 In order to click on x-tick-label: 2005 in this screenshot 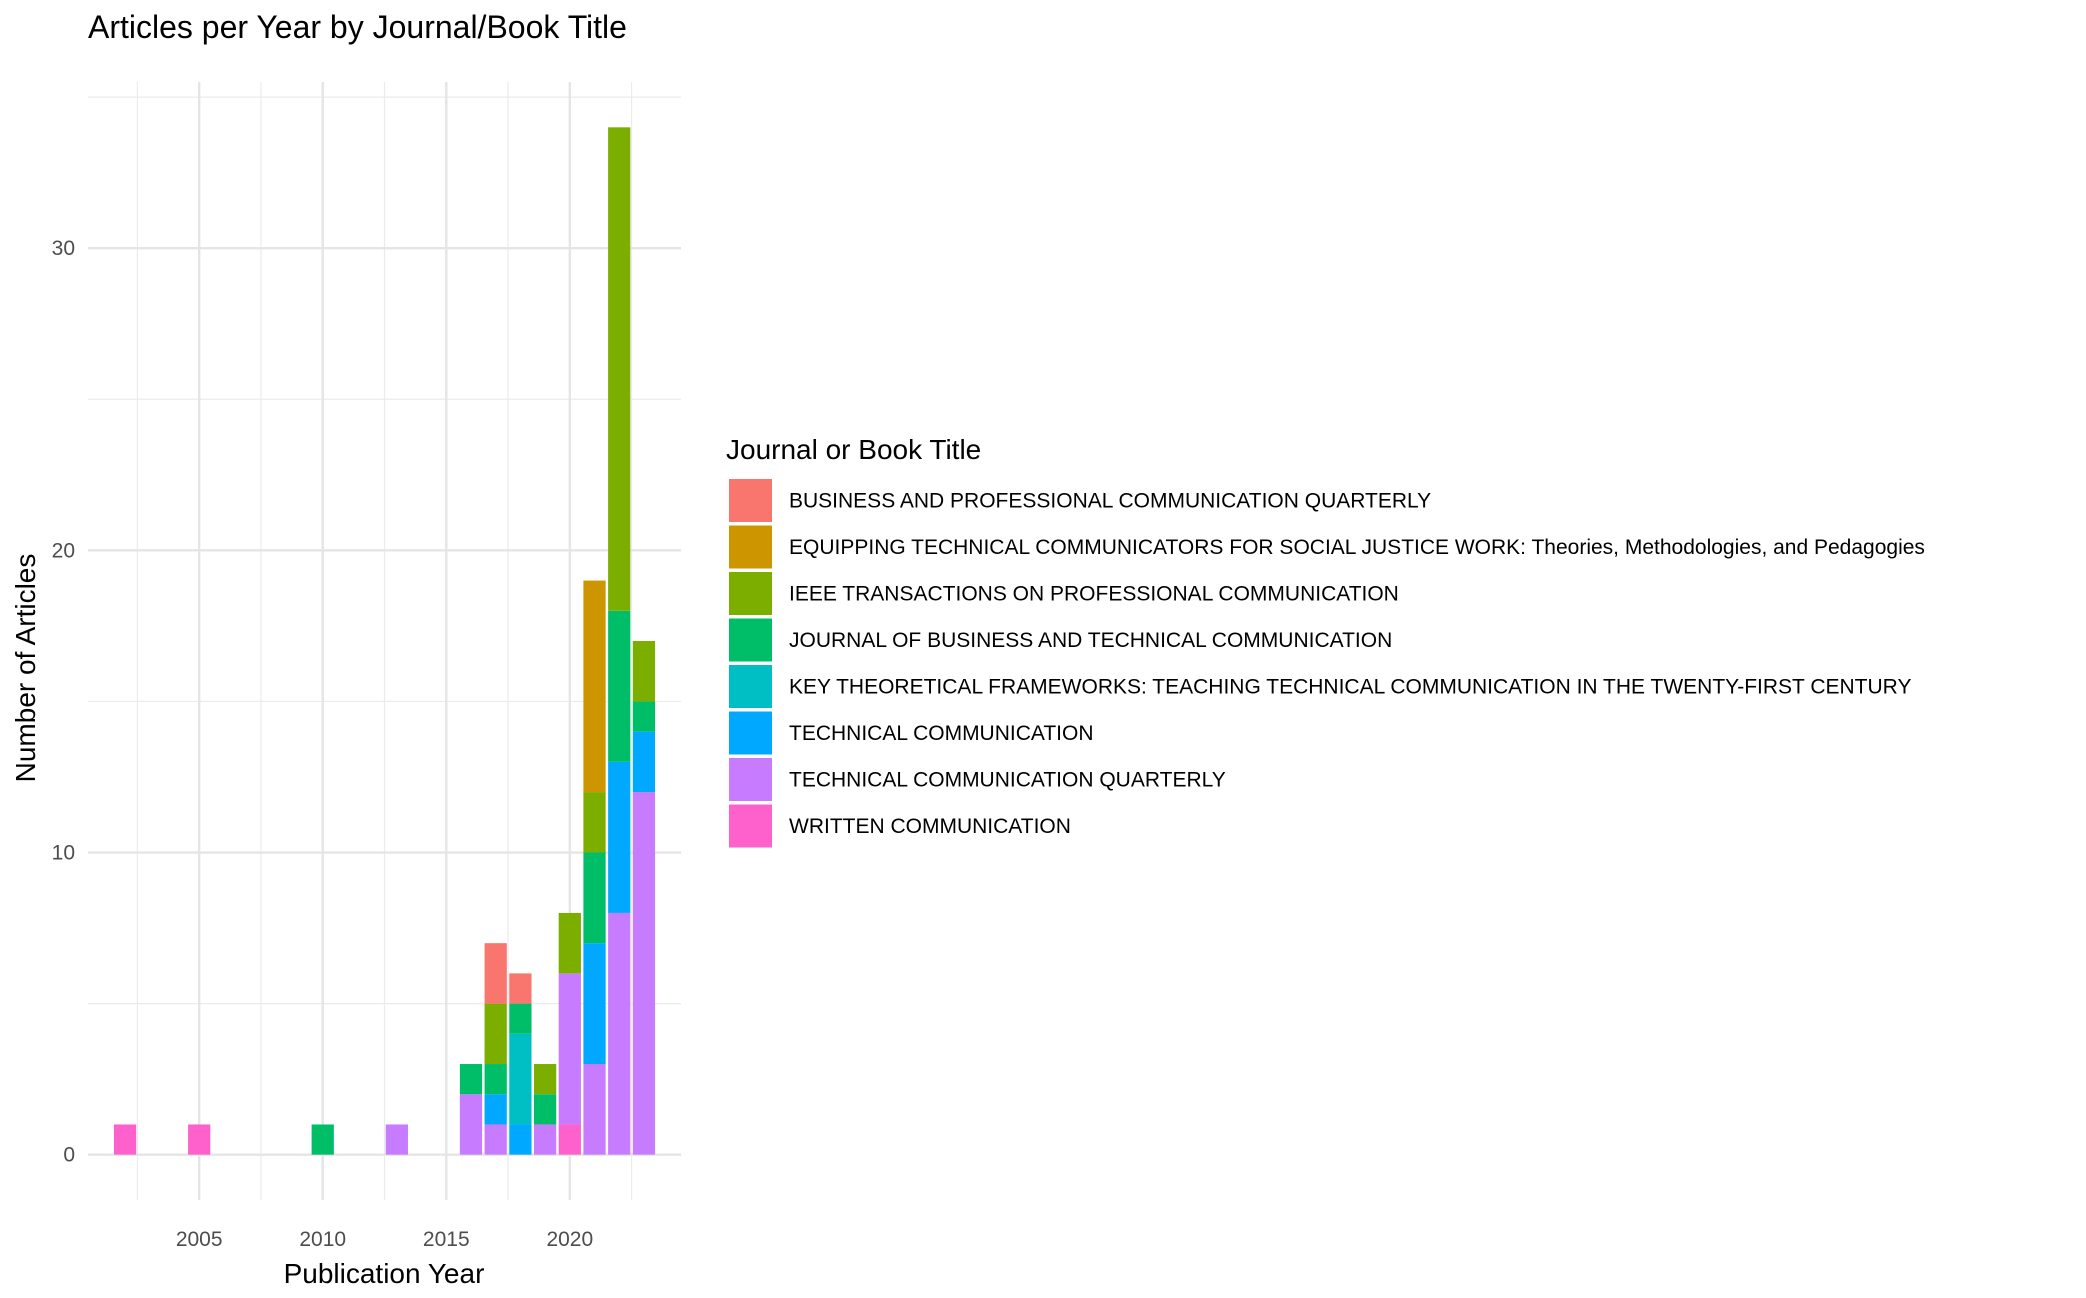, I will do `click(199, 1239)`.